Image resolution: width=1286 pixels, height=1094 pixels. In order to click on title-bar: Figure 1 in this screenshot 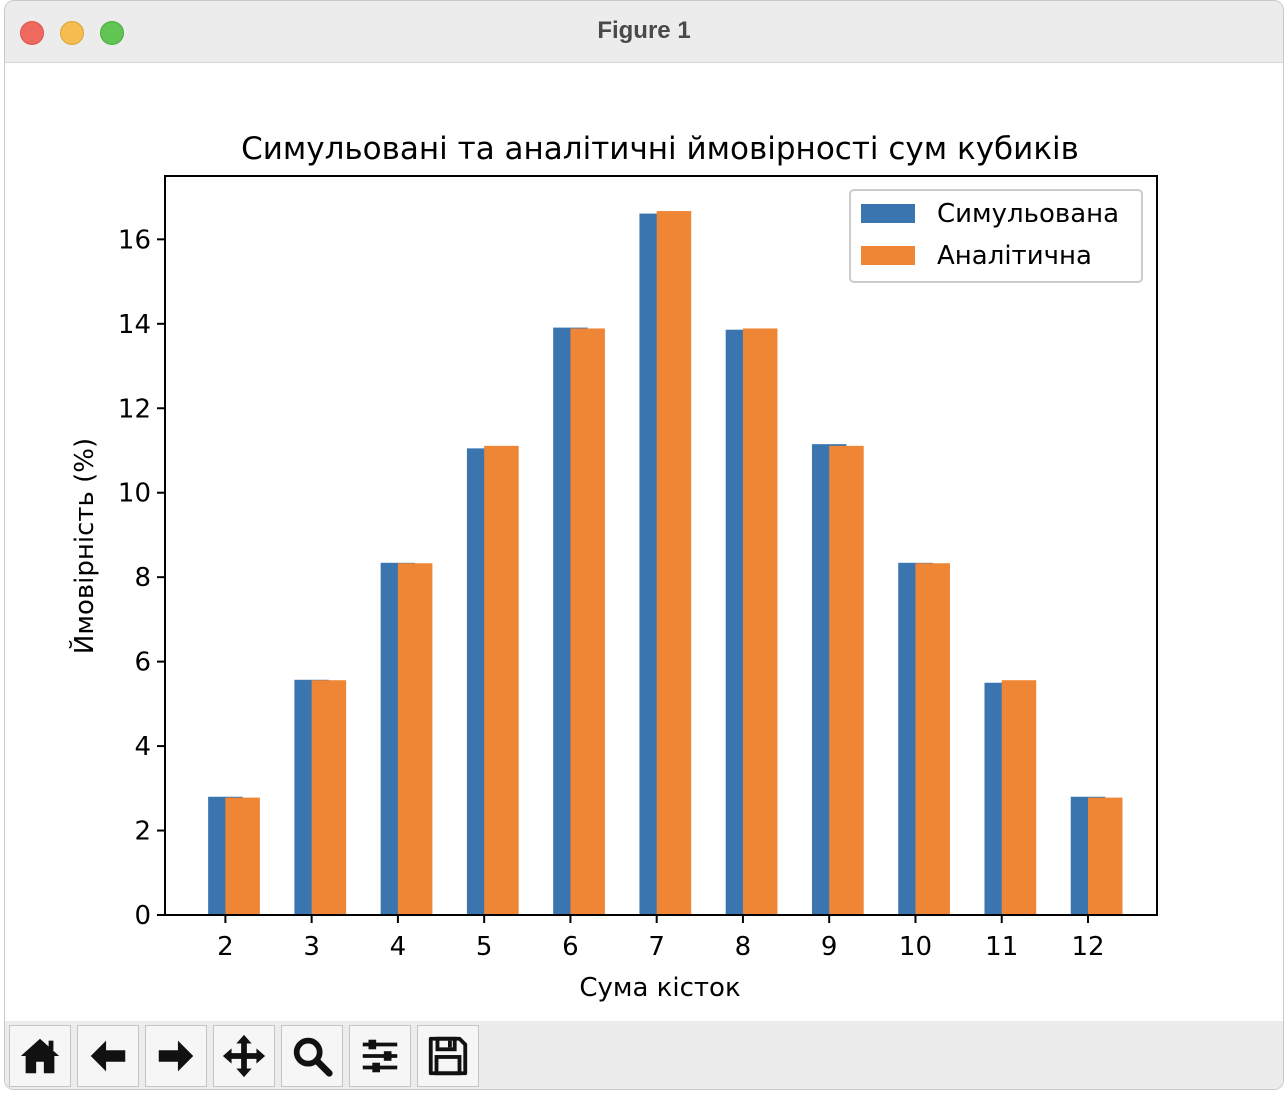, I will do `click(644, 32)`.